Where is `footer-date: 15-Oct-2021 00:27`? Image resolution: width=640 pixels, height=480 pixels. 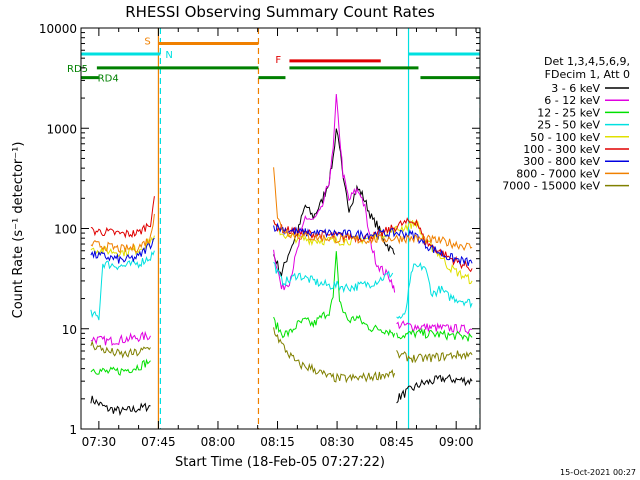 footer-date: 15-Oct-2021 00:27 is located at coordinates (598, 472).